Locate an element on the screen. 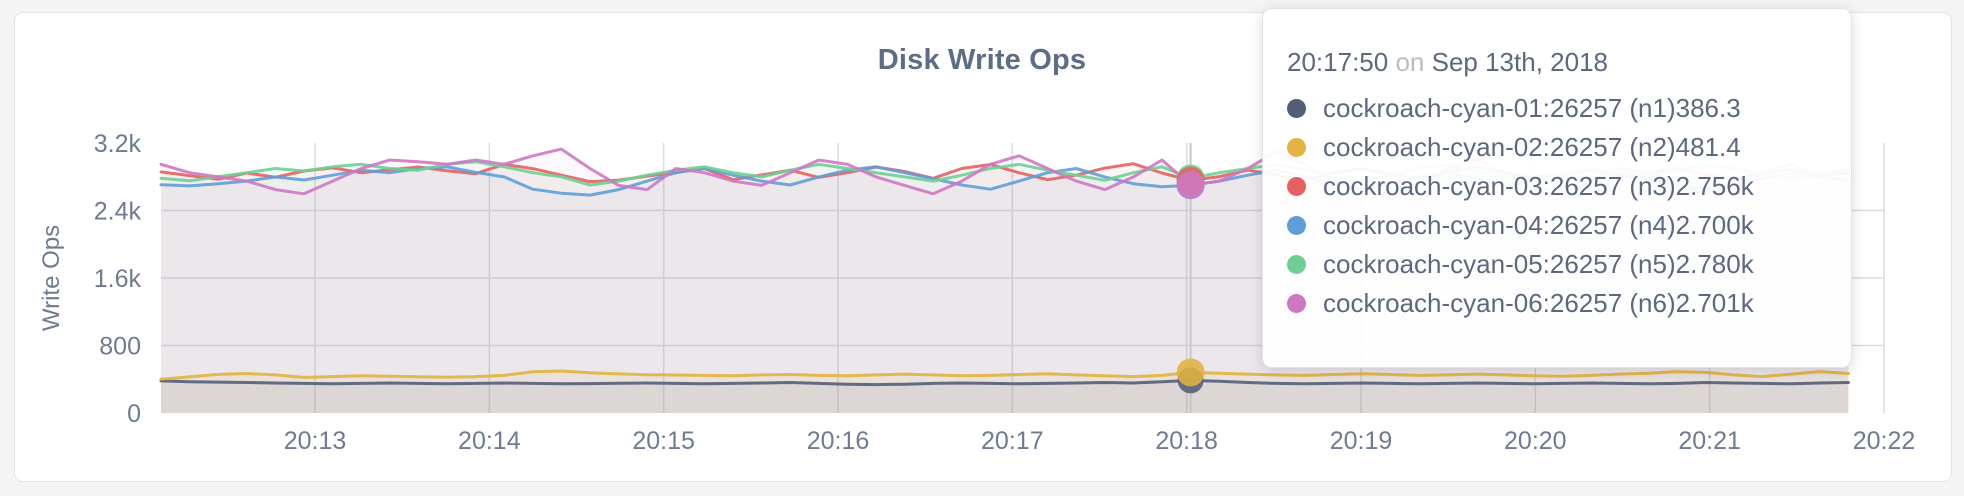 The height and width of the screenshot is (496, 1964). tooltip-series-value: 481.4 is located at coordinates (1708, 147).